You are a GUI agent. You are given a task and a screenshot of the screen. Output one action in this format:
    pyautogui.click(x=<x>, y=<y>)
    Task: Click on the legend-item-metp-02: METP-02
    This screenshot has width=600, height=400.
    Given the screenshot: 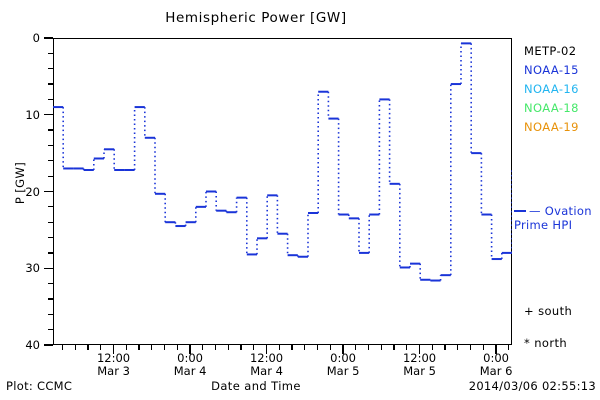 What is the action you would take?
    pyautogui.click(x=550, y=51)
    